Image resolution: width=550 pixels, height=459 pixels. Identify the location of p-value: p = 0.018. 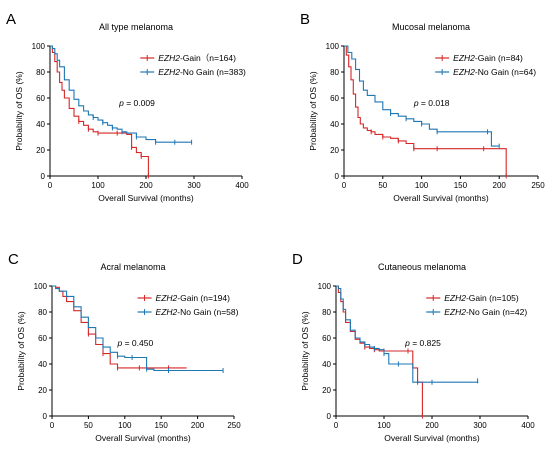
(431, 103).